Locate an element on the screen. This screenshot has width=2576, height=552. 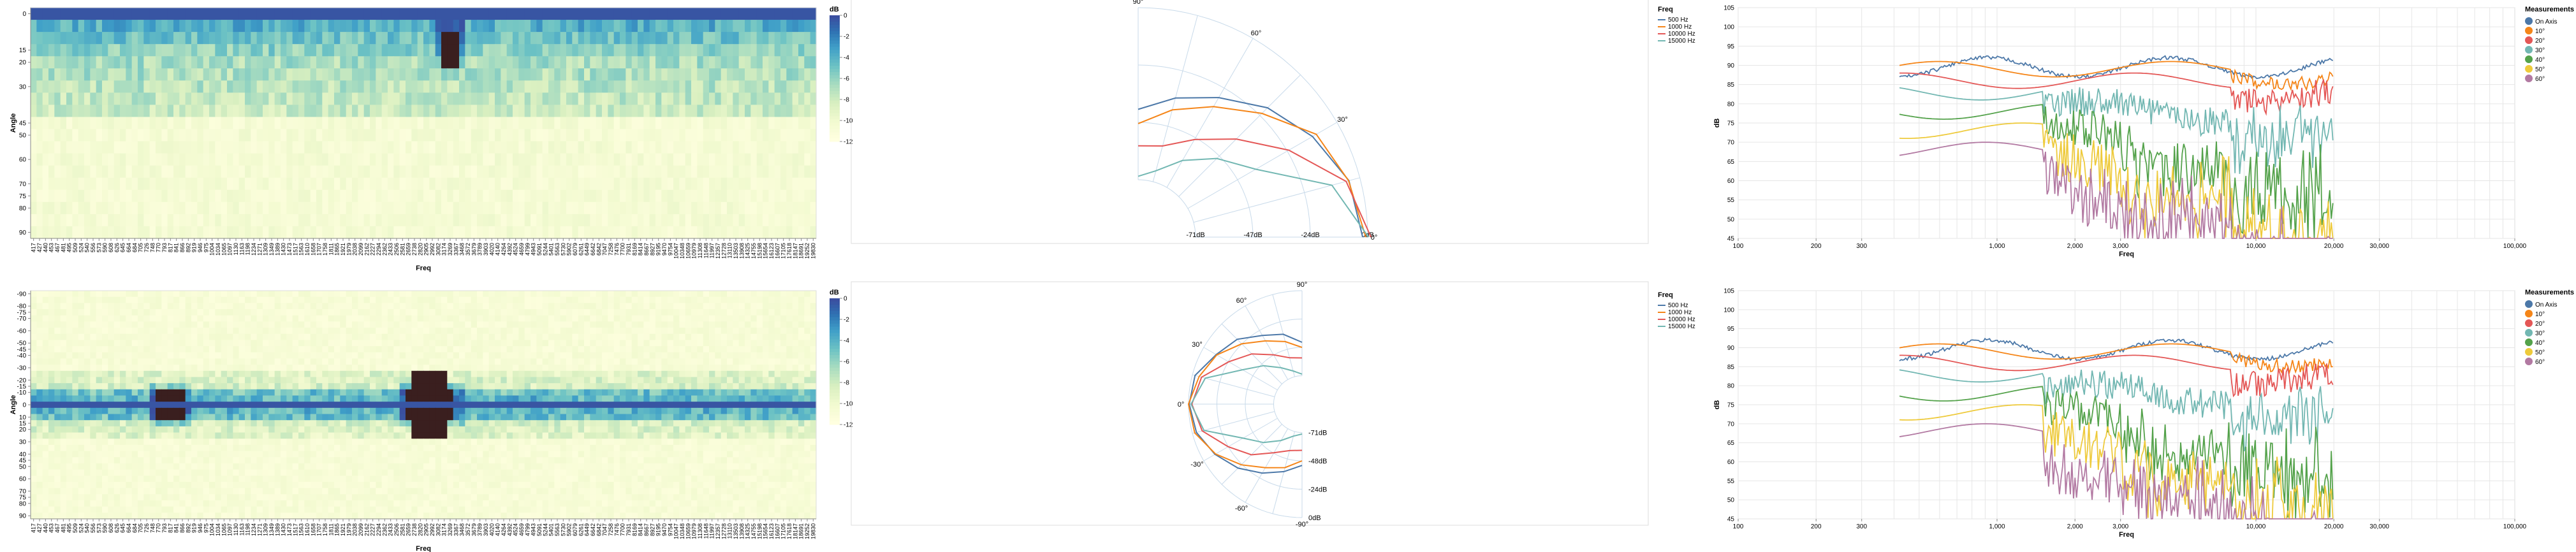
x-tick-label: 1707 is located at coordinates (319, 250).